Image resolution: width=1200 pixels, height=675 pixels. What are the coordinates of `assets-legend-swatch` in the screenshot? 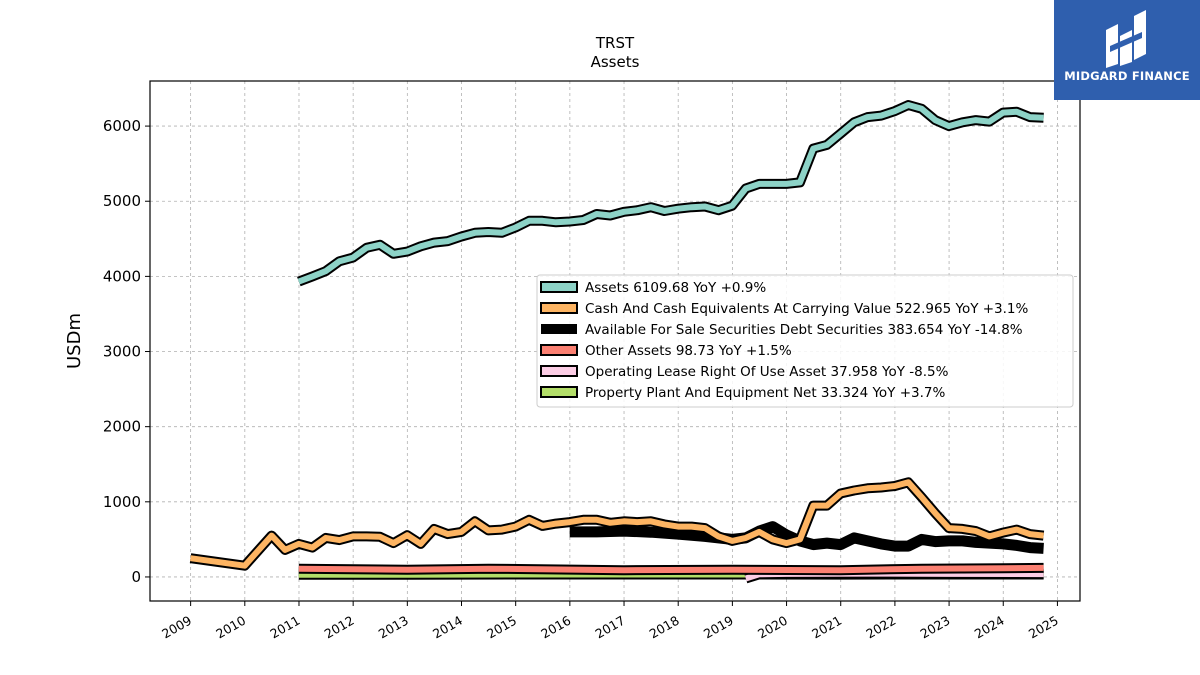 It's located at (559, 287).